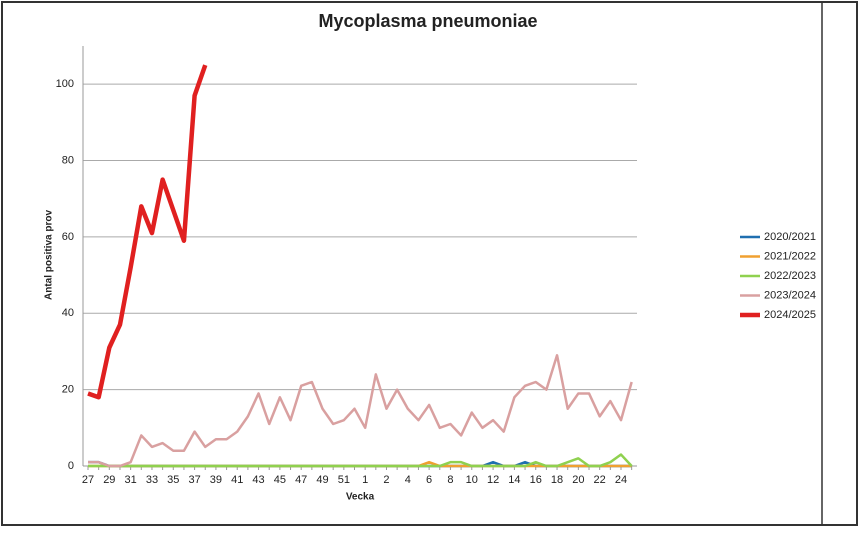  What do you see at coordinates (301, 480) in the screenshot?
I see `x-tick-label: 47` at bounding box center [301, 480].